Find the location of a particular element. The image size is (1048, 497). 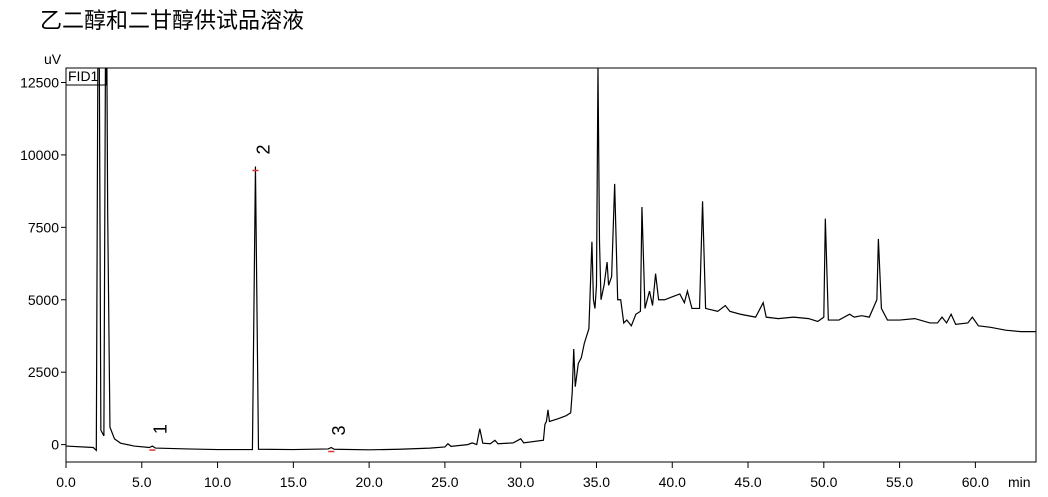

legend-box is located at coordinates (86, 76).